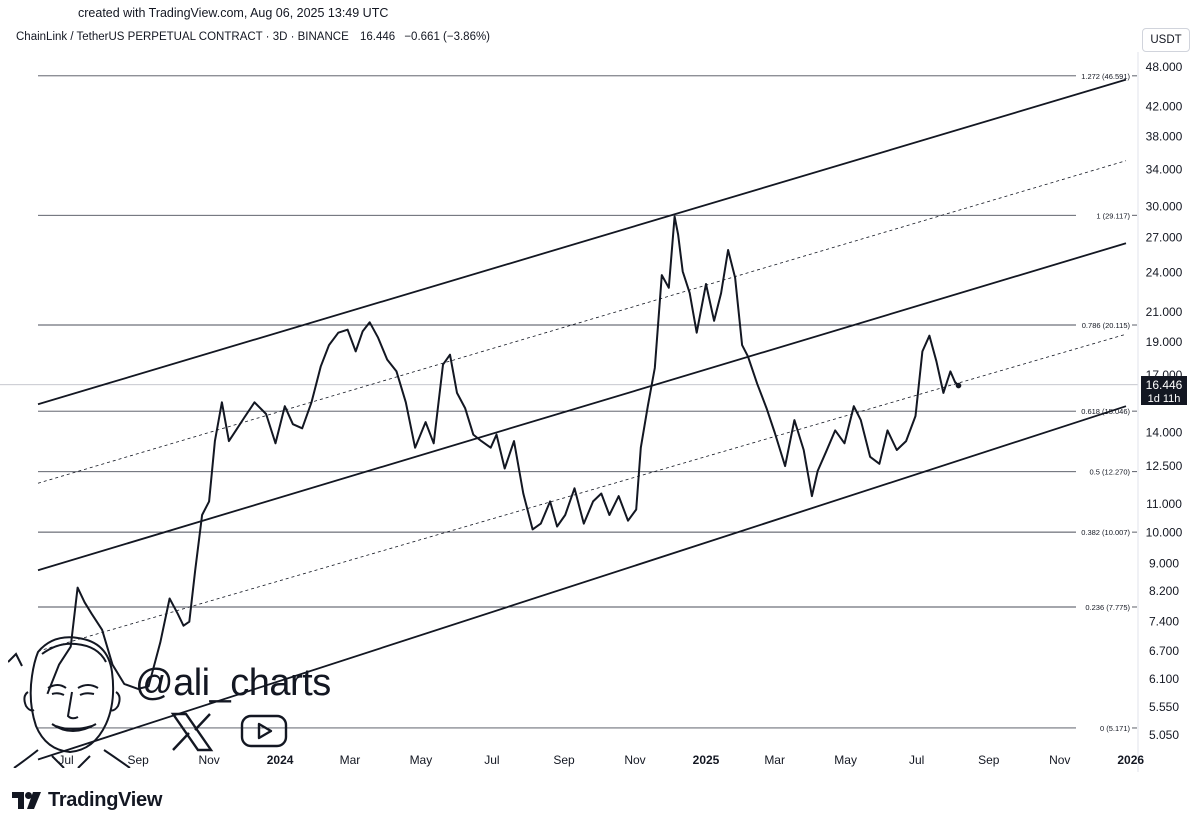 This screenshot has width=1200, height=826. Describe the element at coordinates (1164, 564) in the screenshot. I see `y-tick-label-14: 9.000` at that location.